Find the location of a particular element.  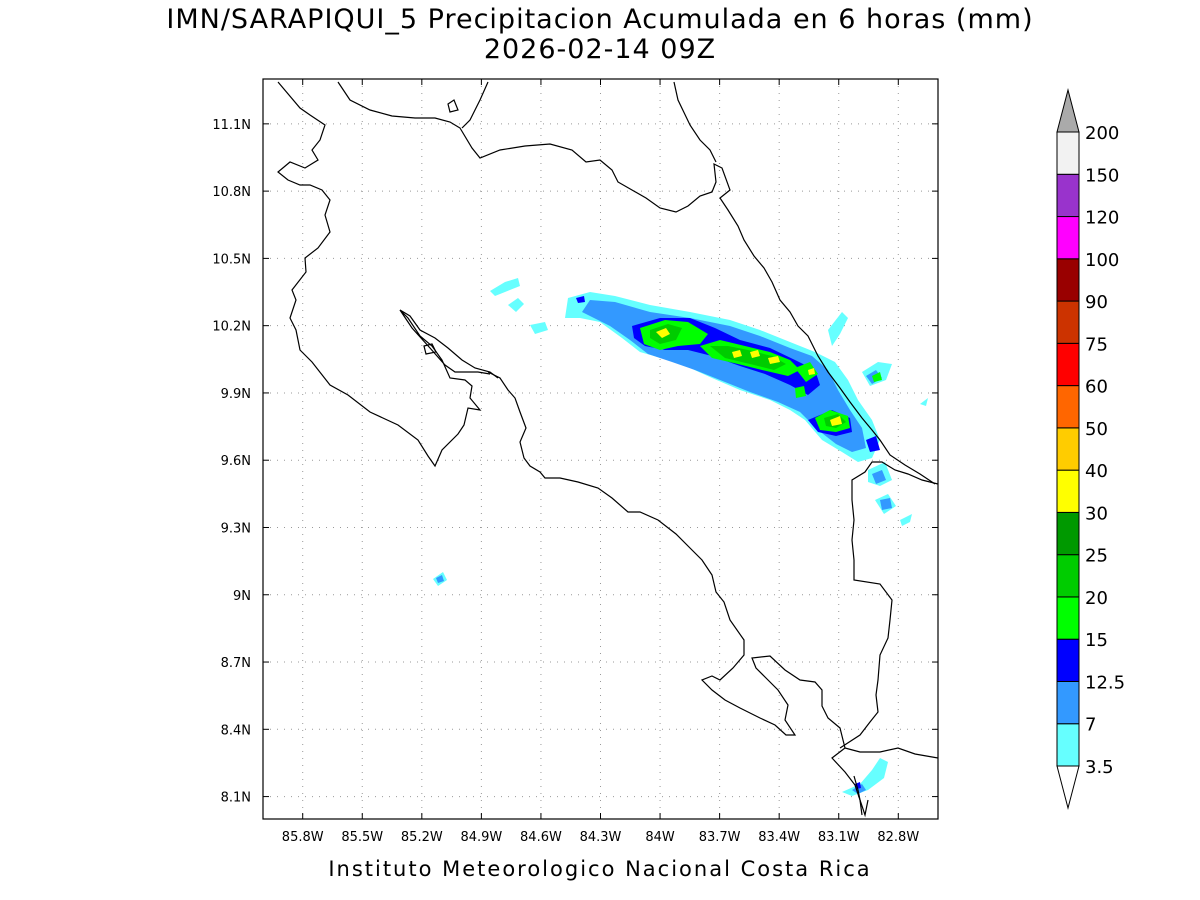

lon-tick-label: 85.2W is located at coordinates (422, 837).